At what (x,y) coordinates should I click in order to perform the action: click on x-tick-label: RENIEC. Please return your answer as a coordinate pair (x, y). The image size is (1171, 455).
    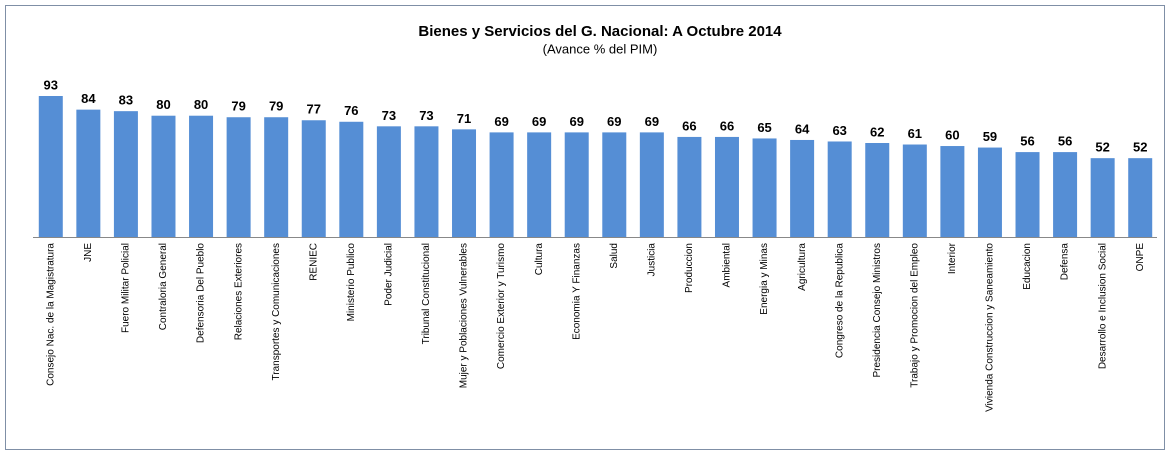
    Looking at the image, I should click on (313, 262).